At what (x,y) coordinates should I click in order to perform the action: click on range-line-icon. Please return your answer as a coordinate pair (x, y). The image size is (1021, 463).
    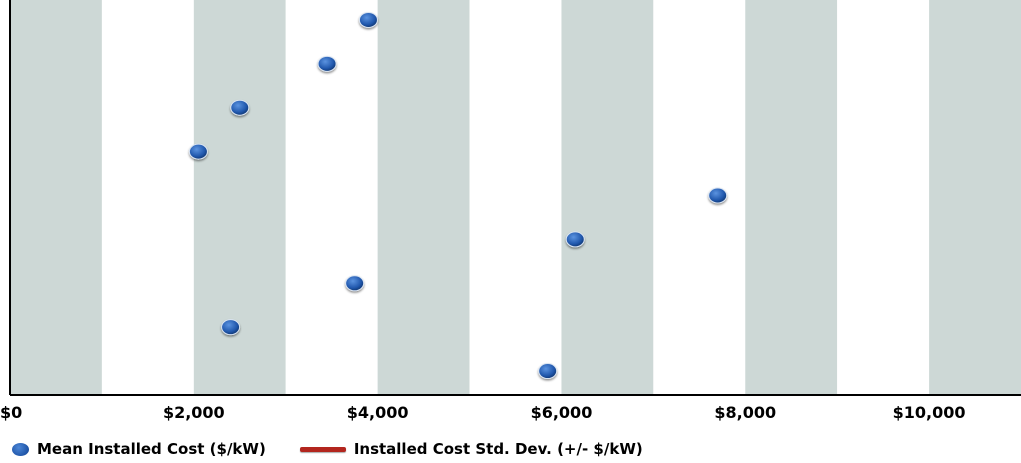
    Looking at the image, I should click on (322, 449).